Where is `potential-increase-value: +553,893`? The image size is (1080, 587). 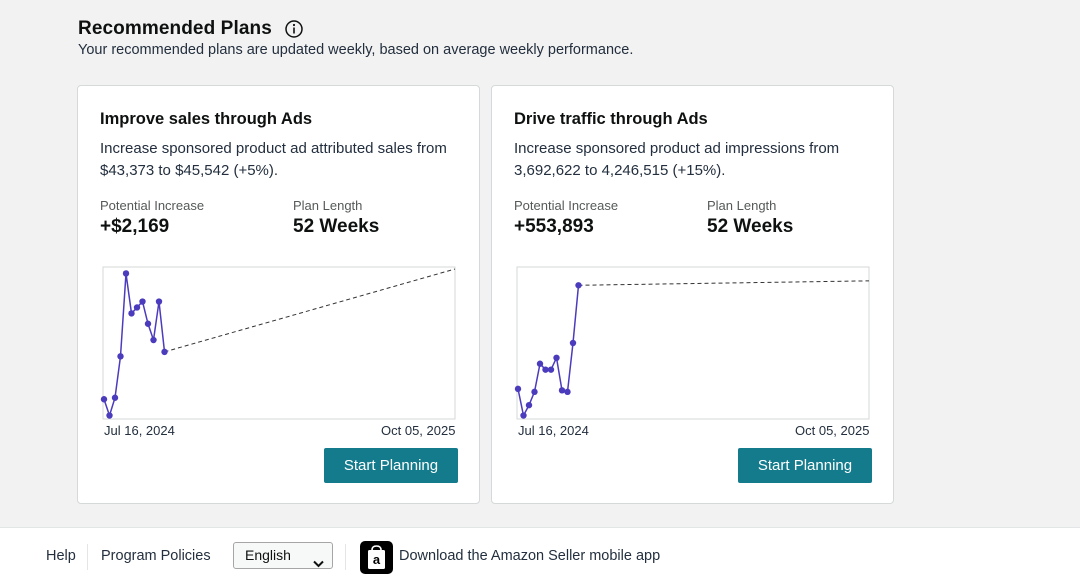
potential-increase-value: +553,893 is located at coordinates (554, 226).